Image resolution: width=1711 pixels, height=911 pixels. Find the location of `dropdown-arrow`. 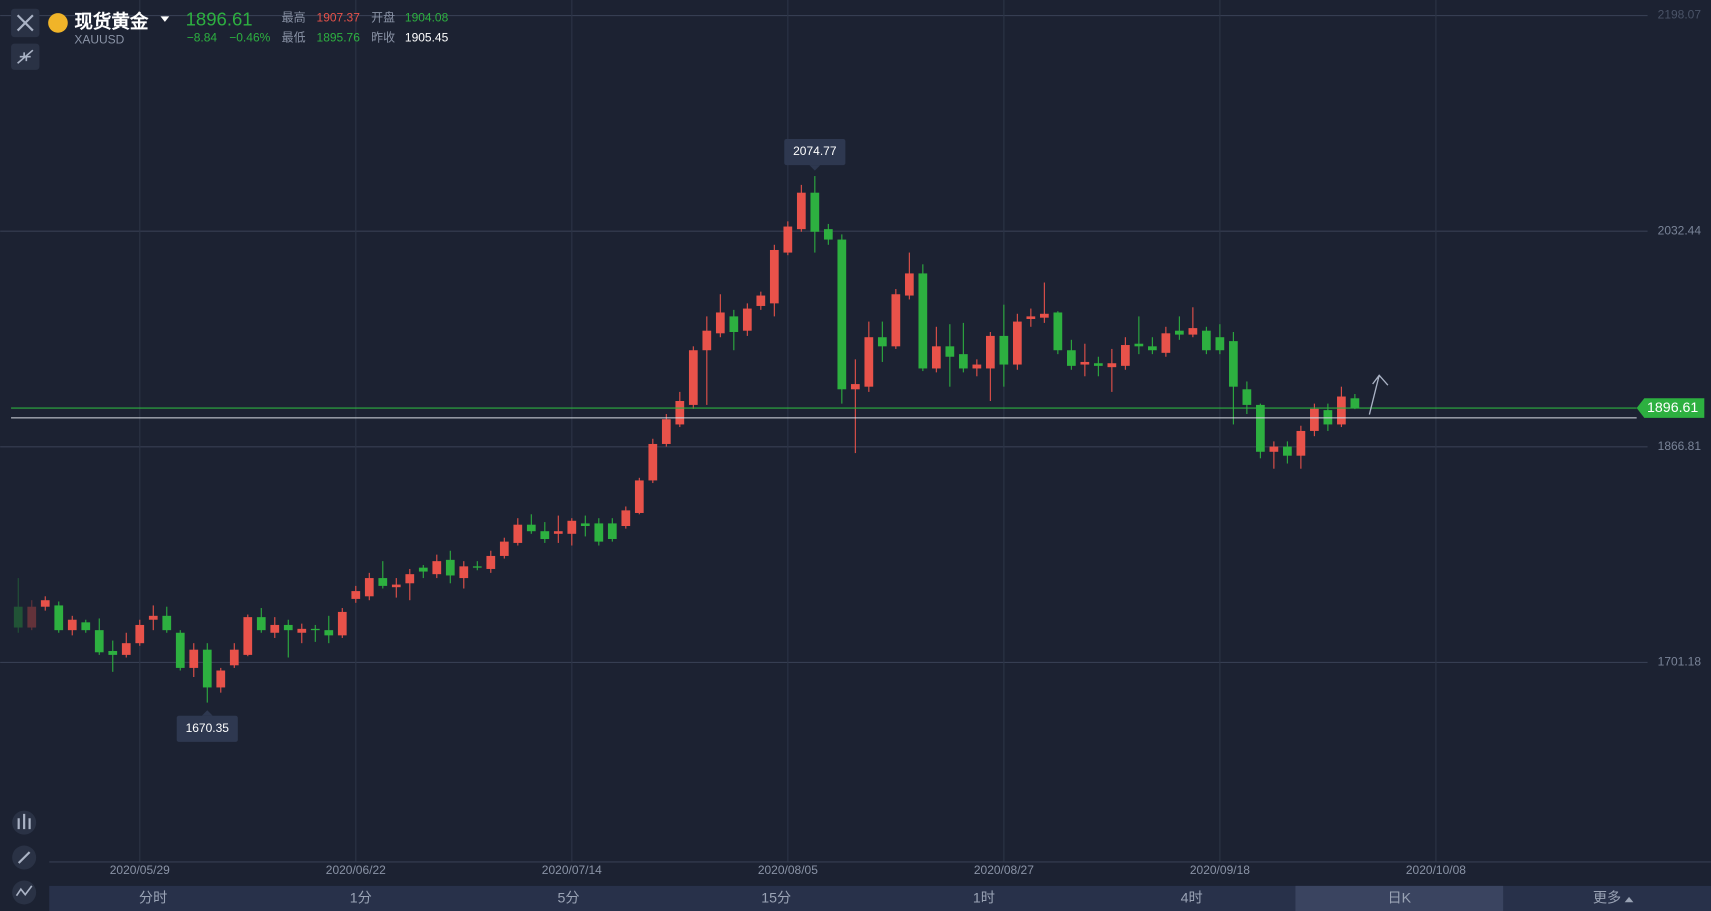

dropdown-arrow is located at coordinates (165, 19).